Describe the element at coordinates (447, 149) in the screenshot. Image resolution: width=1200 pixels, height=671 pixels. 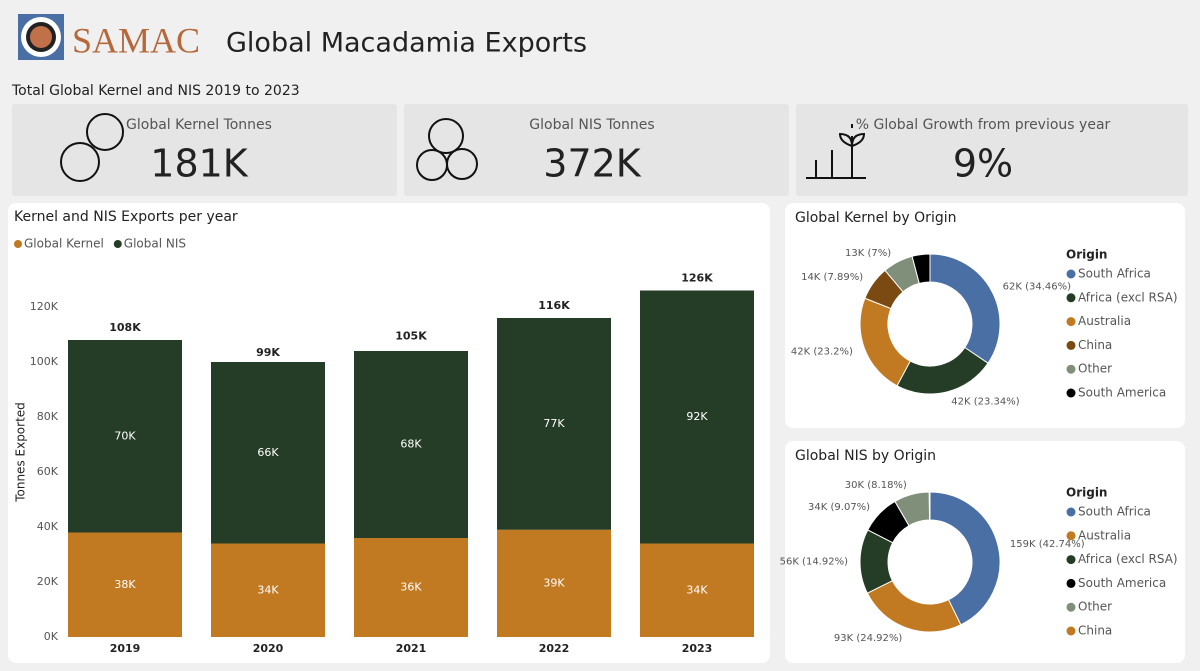
I see `nis-icon` at that location.